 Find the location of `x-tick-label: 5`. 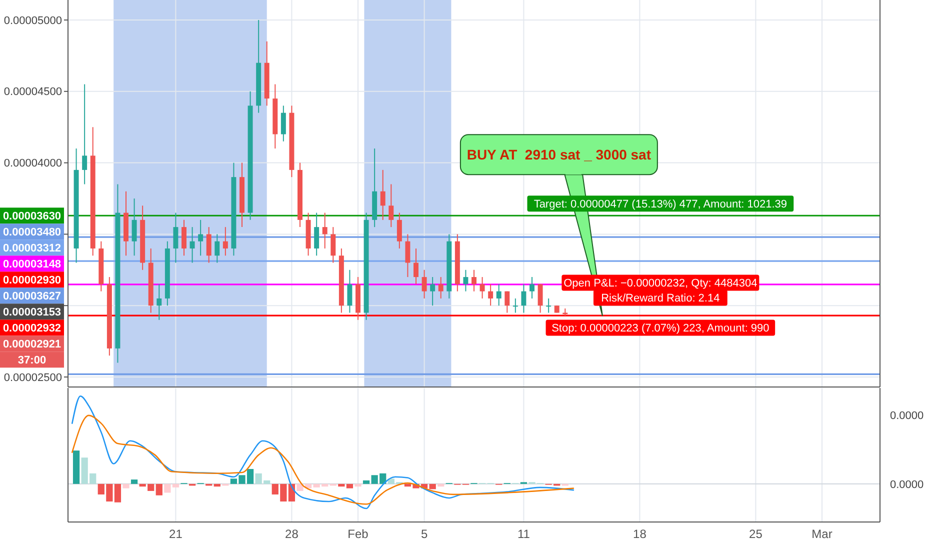

x-tick-label: 5 is located at coordinates (424, 534).